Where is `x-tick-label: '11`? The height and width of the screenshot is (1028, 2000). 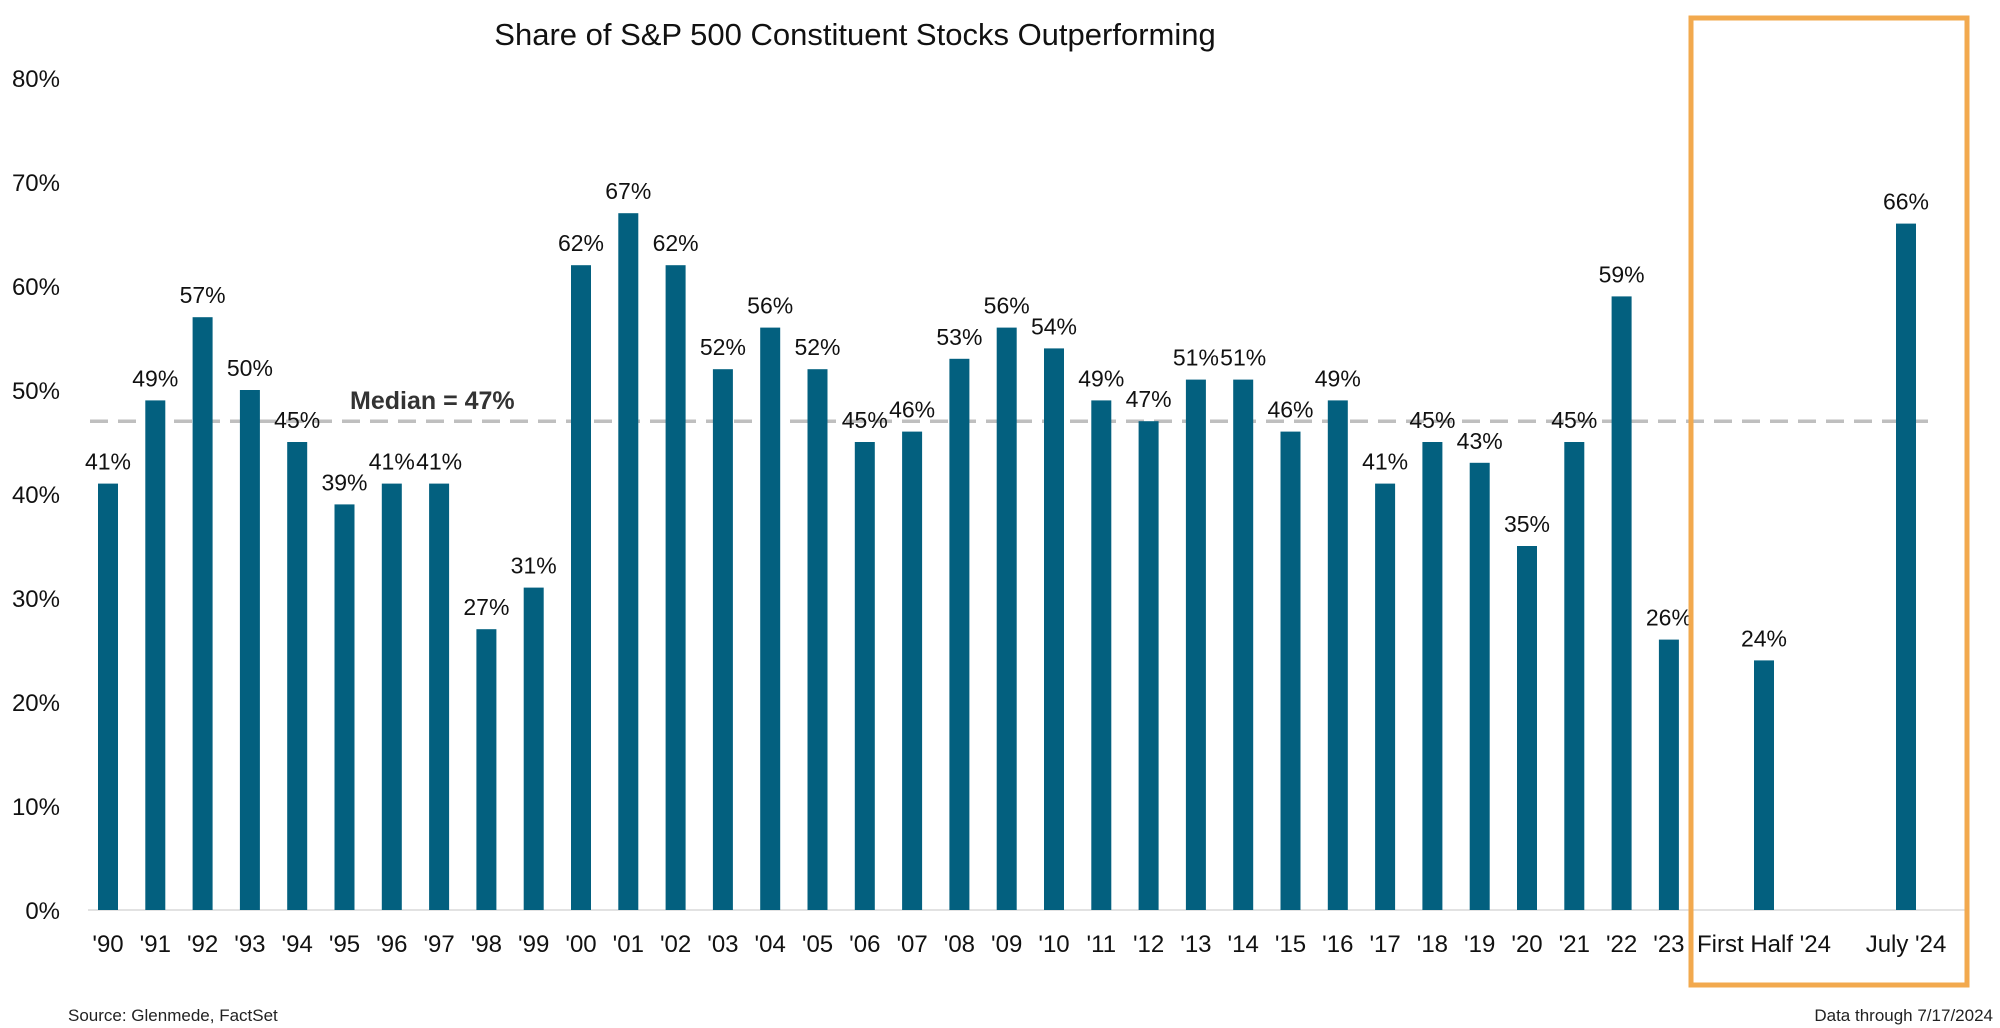 x-tick-label: '11 is located at coordinates (1102, 944).